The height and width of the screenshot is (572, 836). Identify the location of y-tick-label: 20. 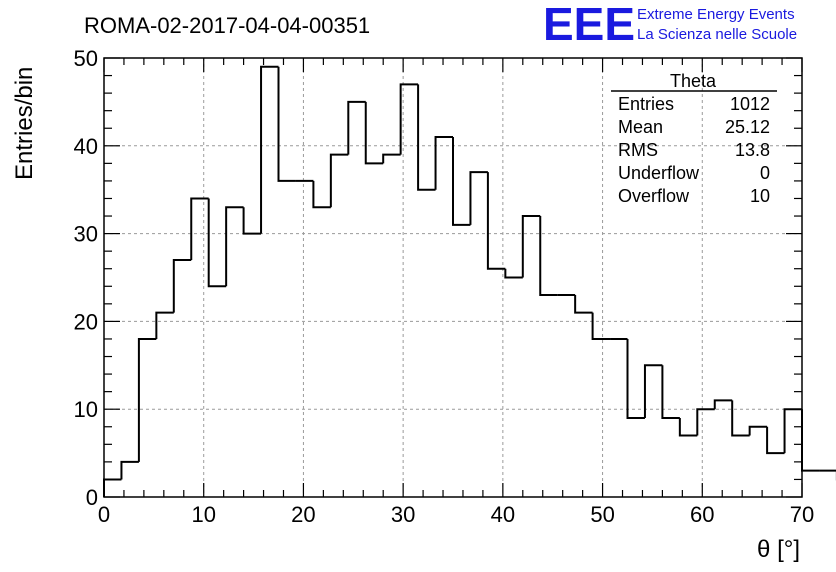
(86, 321).